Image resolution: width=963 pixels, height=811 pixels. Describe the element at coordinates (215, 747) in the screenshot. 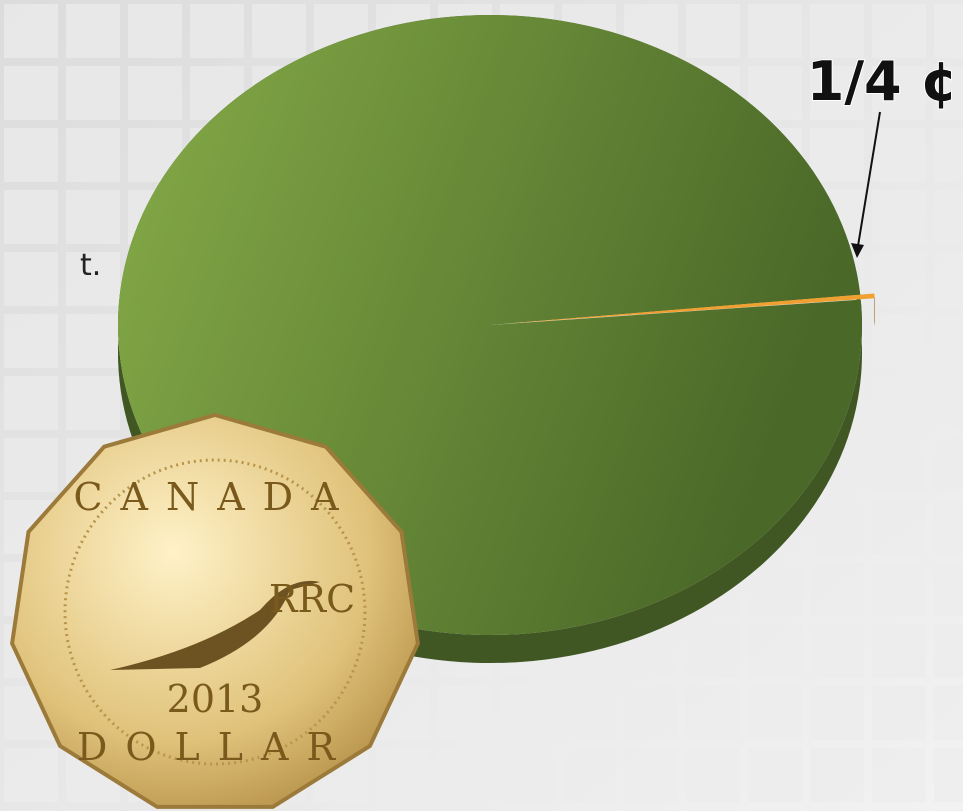

I see `coin-bottom-text: DOLLAR` at that location.